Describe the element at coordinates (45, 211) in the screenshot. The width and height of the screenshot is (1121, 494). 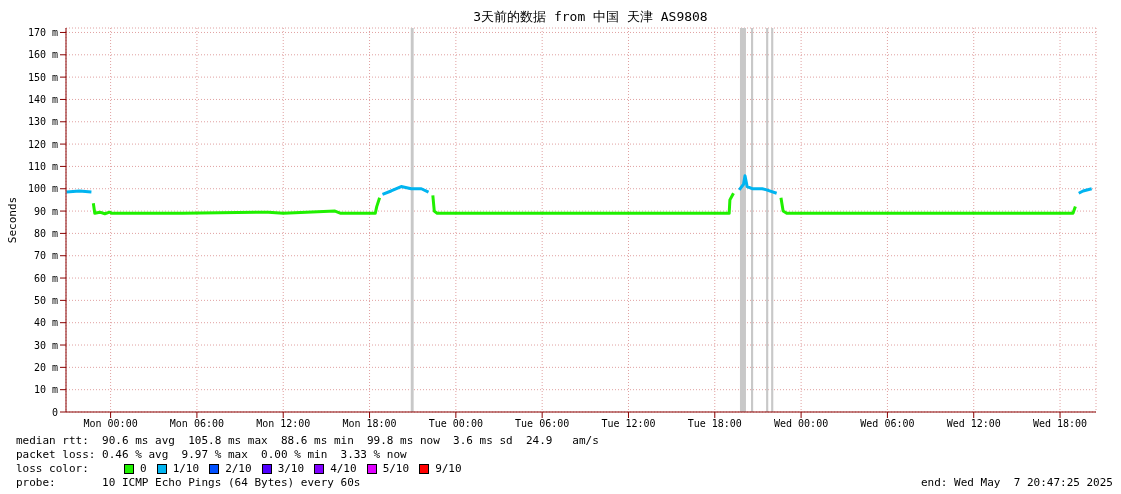
I see `y-tick-label: 90 m` at that location.